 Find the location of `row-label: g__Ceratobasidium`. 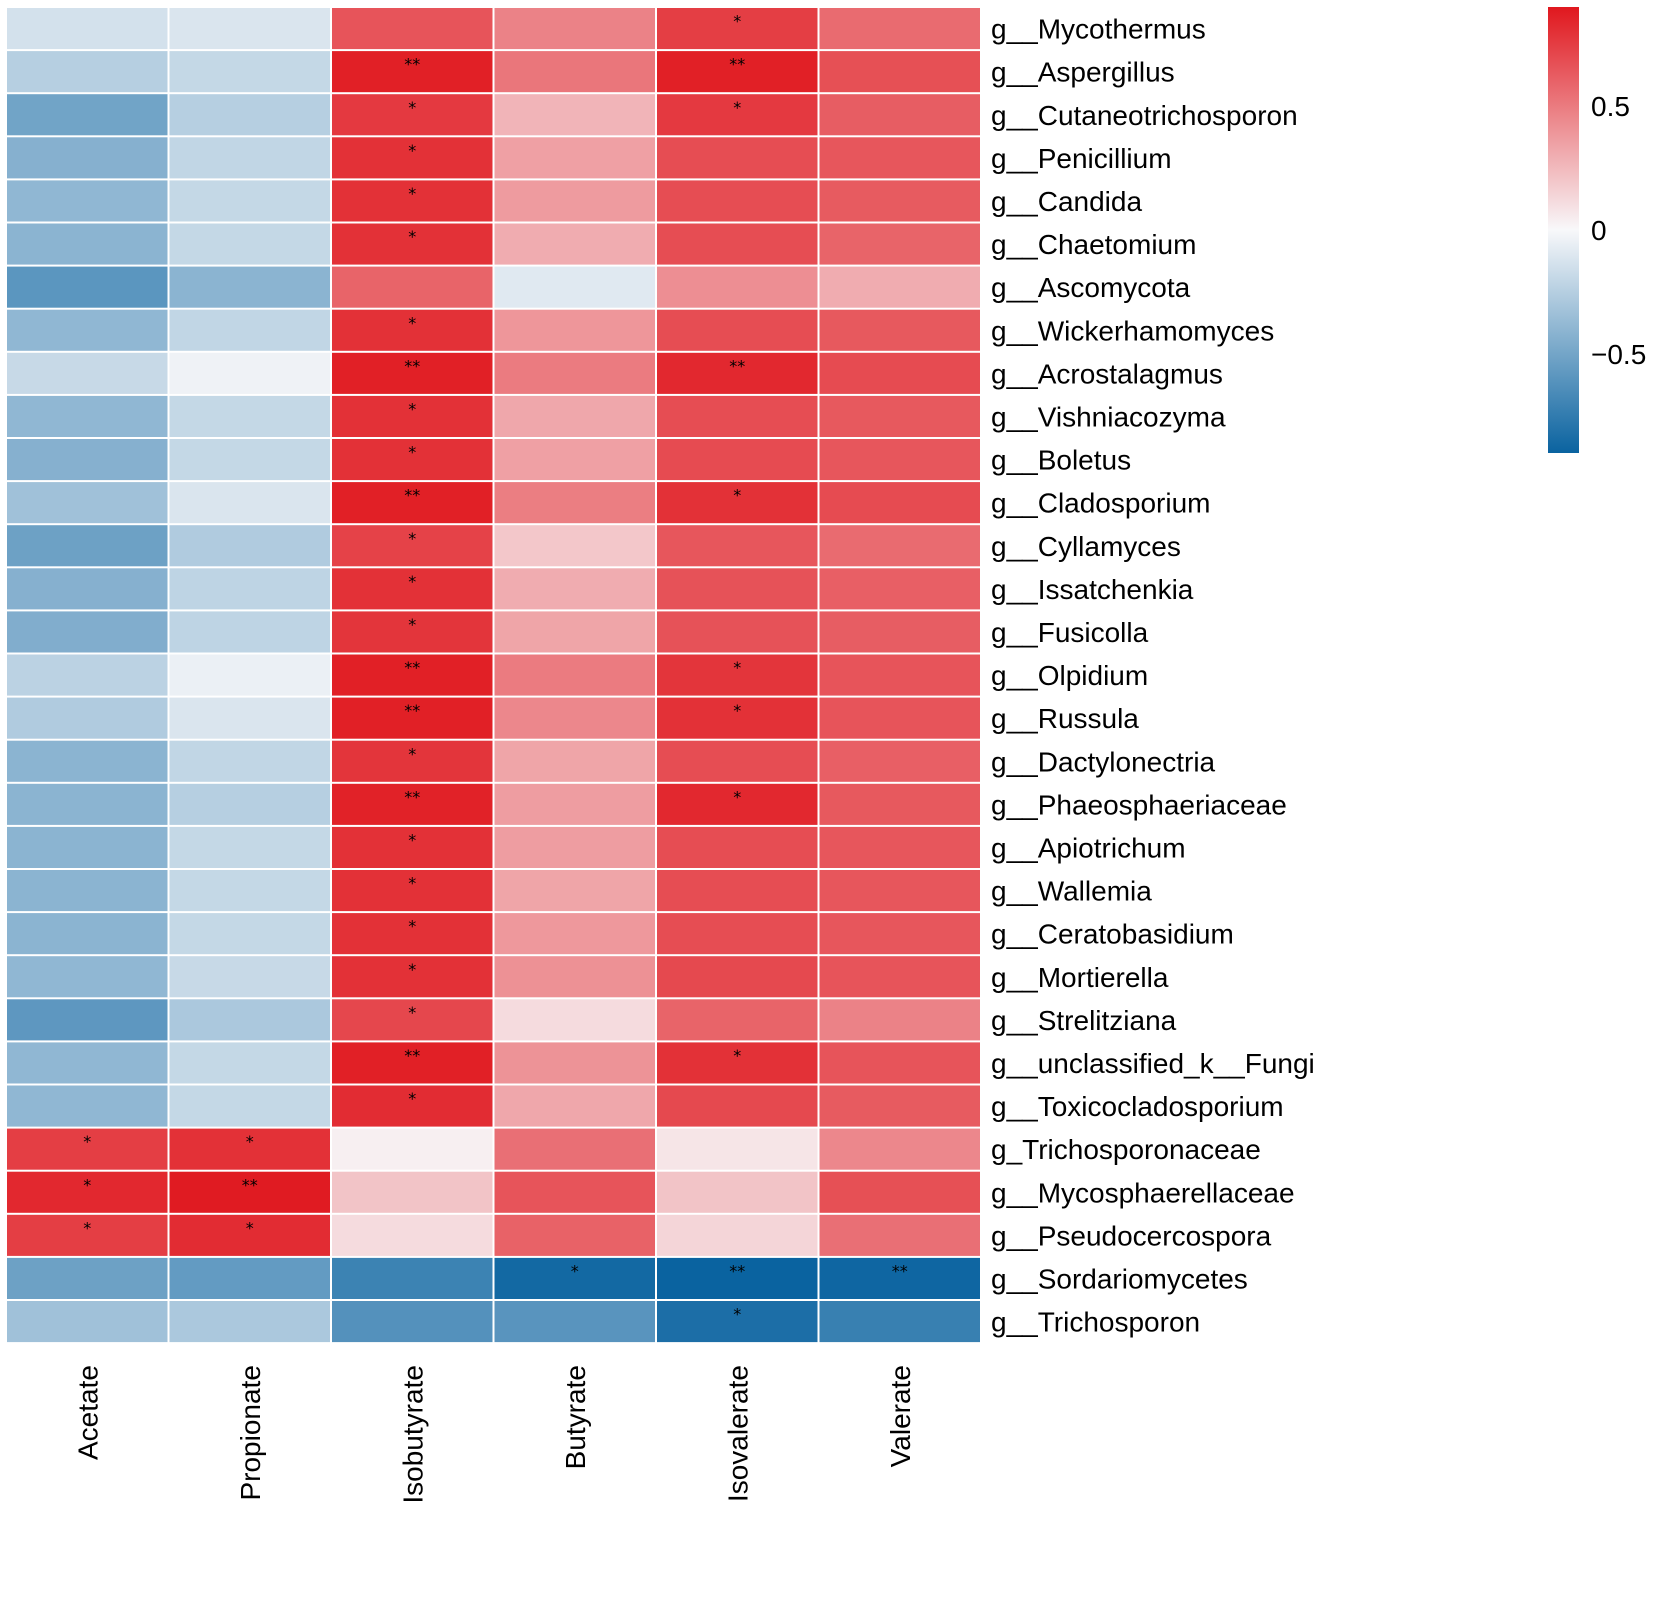

row-label: g__Ceratobasidium is located at coordinates (1112, 934).